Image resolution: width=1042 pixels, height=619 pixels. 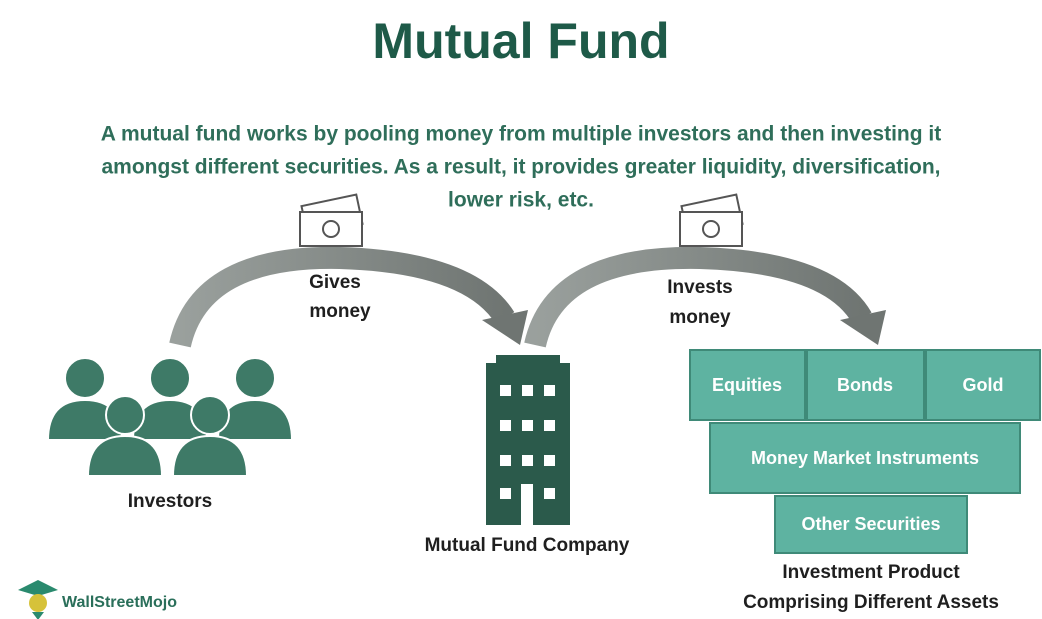 What do you see at coordinates (335, 282) in the screenshot?
I see `flow-label: Gives` at bounding box center [335, 282].